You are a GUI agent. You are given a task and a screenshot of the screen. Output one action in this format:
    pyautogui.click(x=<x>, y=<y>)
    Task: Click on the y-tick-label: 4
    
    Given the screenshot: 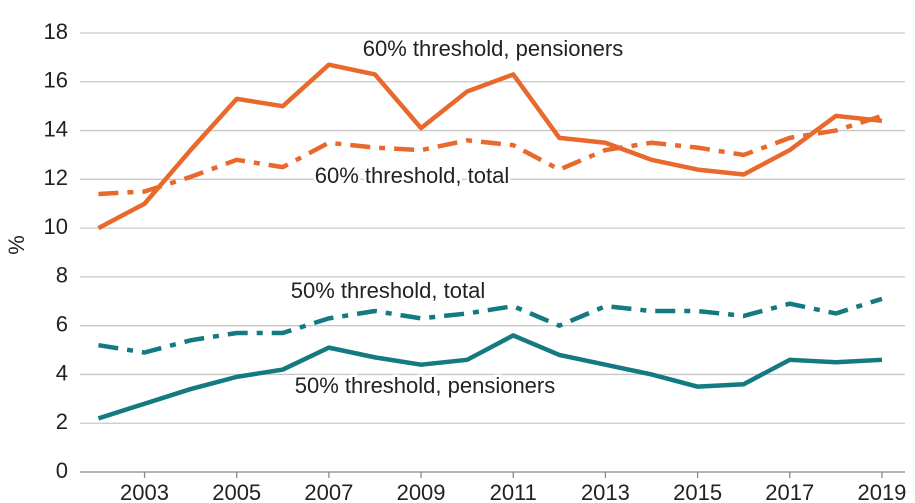 What is the action you would take?
    pyautogui.click(x=62, y=372)
    